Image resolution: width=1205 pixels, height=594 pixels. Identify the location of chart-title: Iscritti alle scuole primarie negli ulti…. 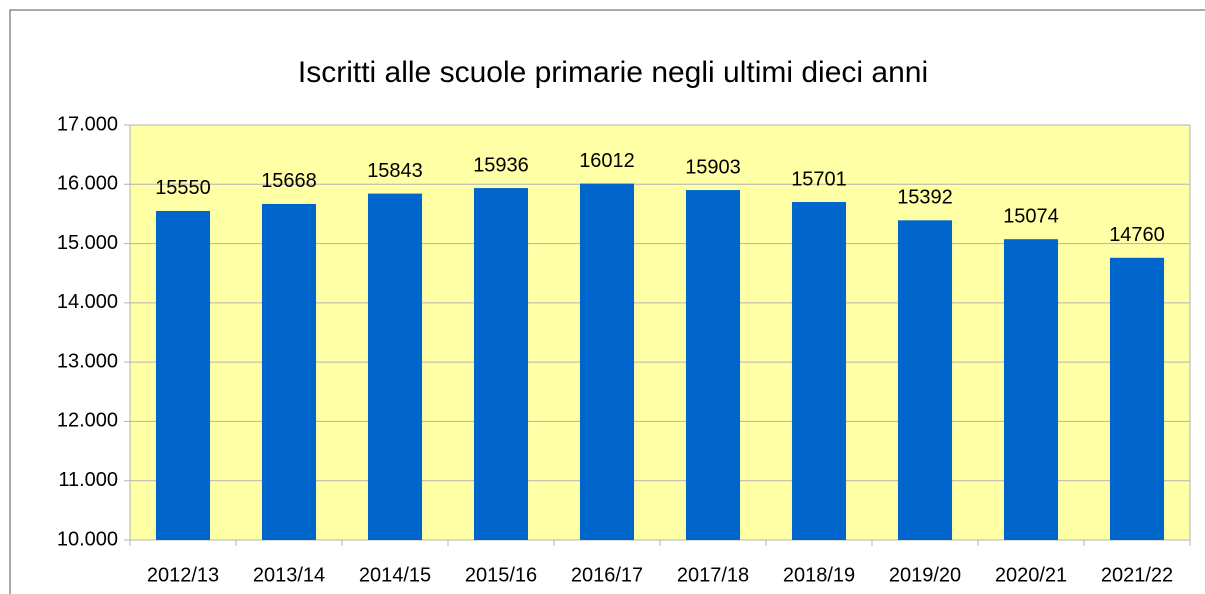
(613, 72).